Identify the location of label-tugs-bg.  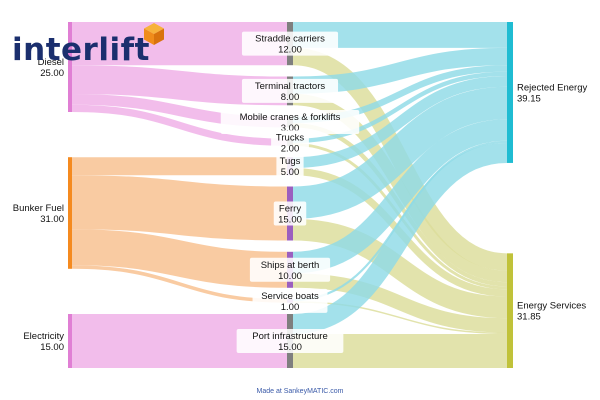
(290, 166).